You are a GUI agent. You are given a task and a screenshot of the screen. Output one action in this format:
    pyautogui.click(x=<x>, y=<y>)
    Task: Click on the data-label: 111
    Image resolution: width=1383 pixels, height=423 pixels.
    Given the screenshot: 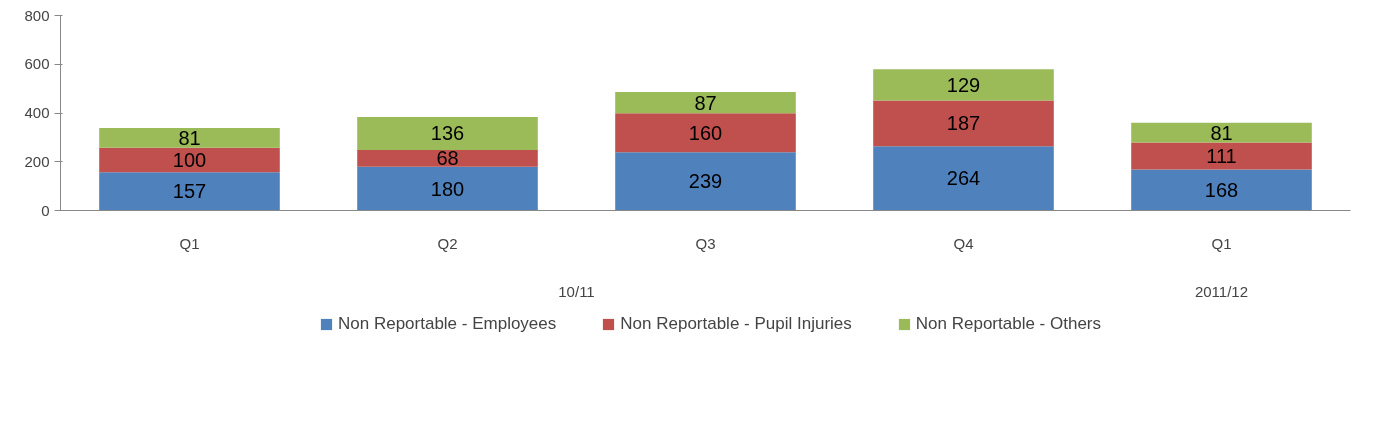 What is the action you would take?
    pyautogui.click(x=1221, y=156)
    